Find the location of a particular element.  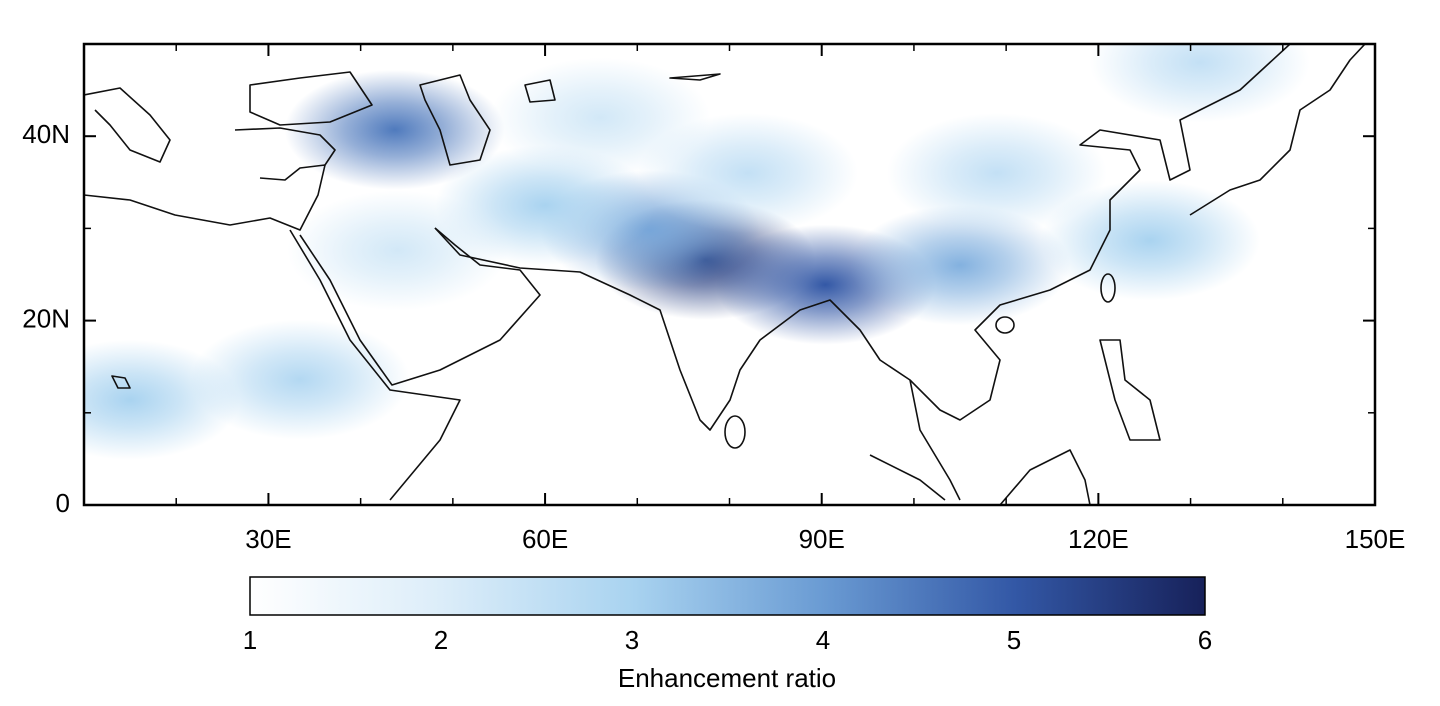

y-tick-label: 40N is located at coordinates (46, 134).